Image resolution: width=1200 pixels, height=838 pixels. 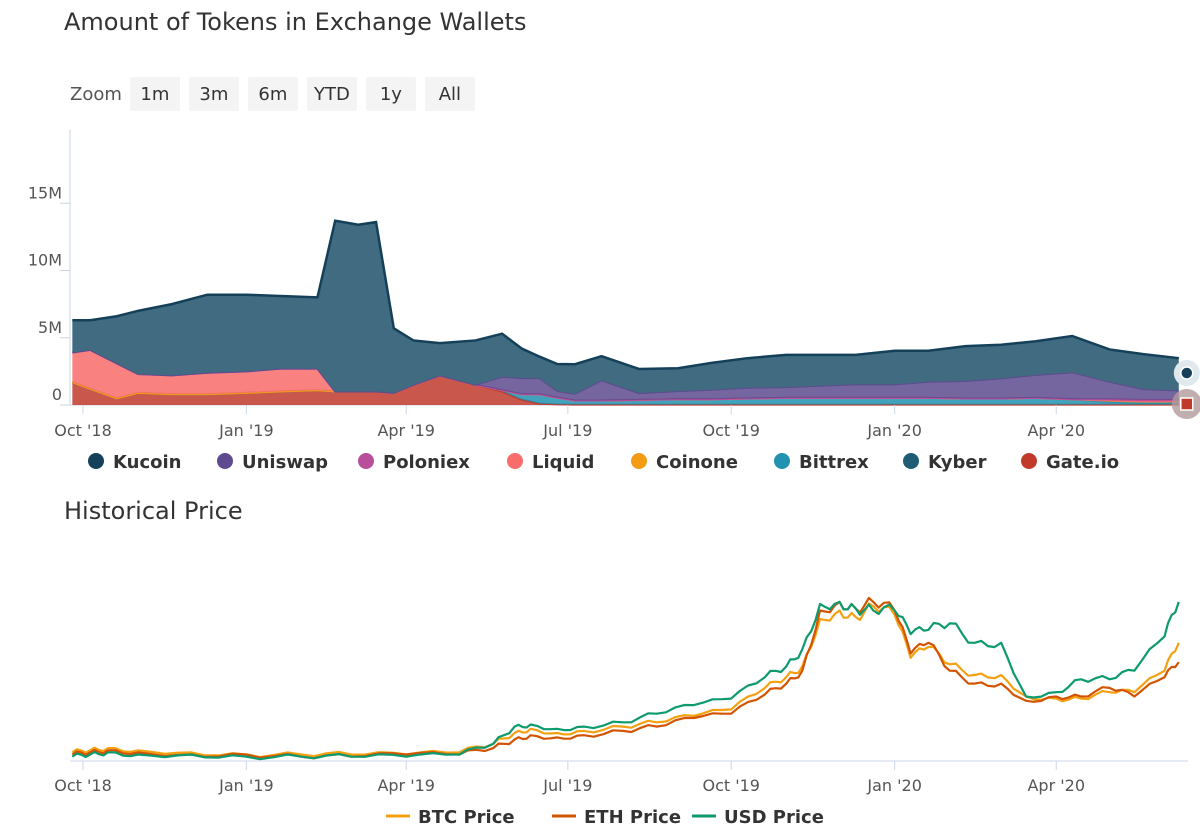 What do you see at coordinates (1082, 462) in the screenshot?
I see `legend-label: Gate.io` at bounding box center [1082, 462].